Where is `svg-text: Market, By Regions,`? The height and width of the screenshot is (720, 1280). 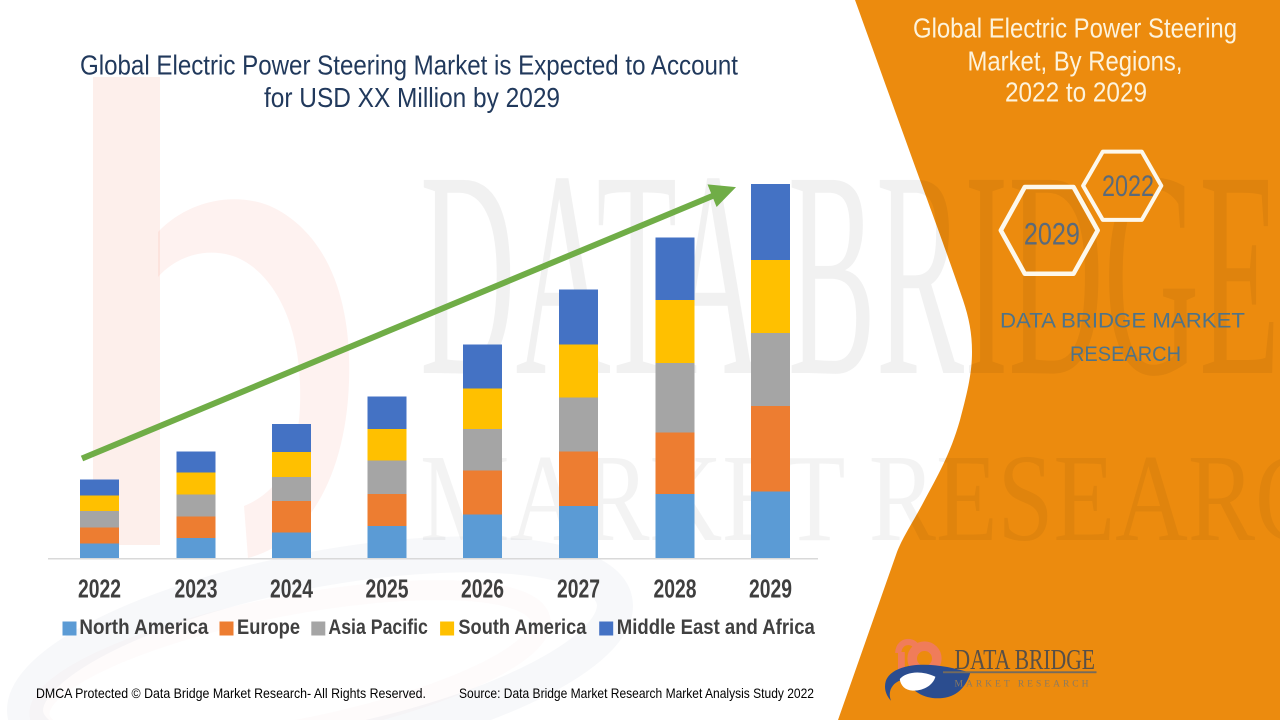 svg-text: Market, By Regions, is located at coordinates (1075, 61).